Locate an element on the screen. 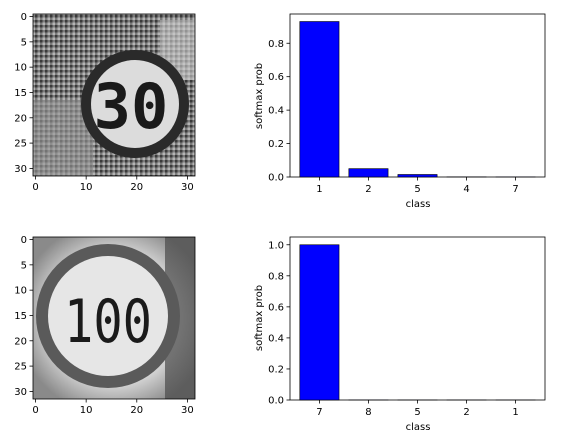 The image size is (570, 433). image-1-ytick-label: 25 is located at coordinates (20, 144).